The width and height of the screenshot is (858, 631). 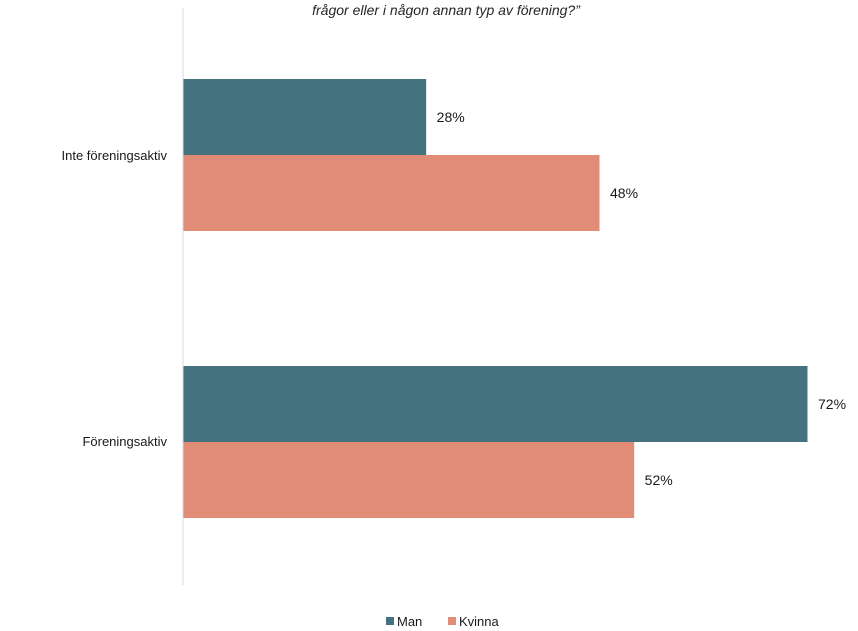 What do you see at coordinates (124, 441) in the screenshot?
I see `category-label: Föreningsaktiv` at bounding box center [124, 441].